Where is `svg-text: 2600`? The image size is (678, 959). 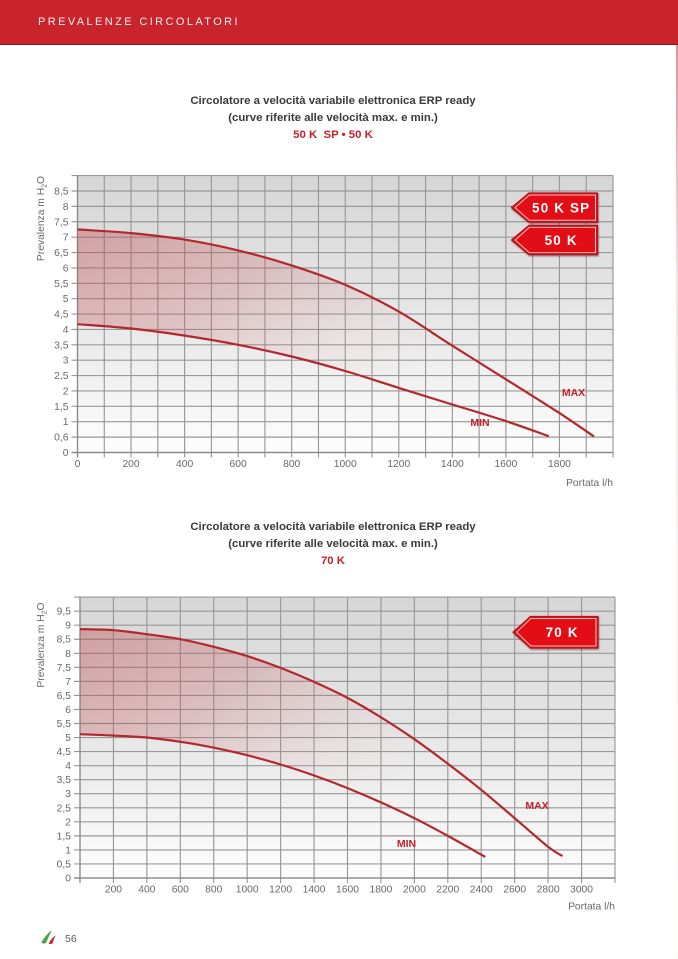 svg-text: 2600 is located at coordinates (514, 890).